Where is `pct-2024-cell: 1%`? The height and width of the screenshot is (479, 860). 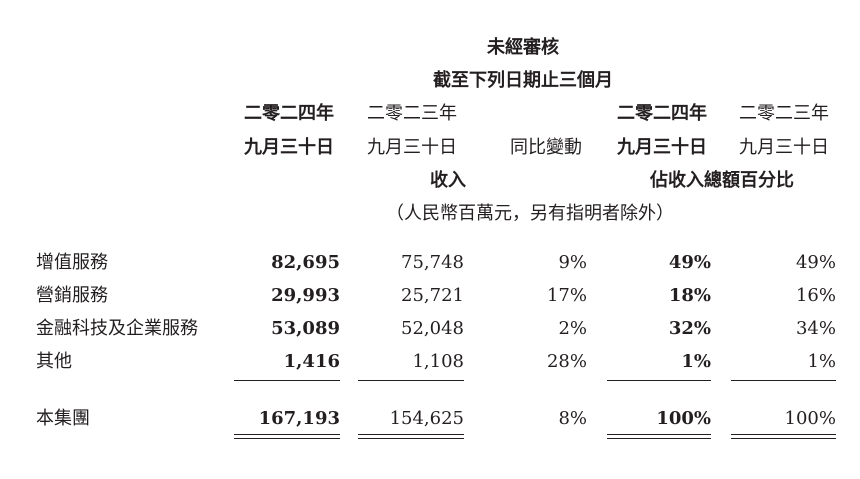
pct-2024-cell: 1% is located at coordinates (696, 361).